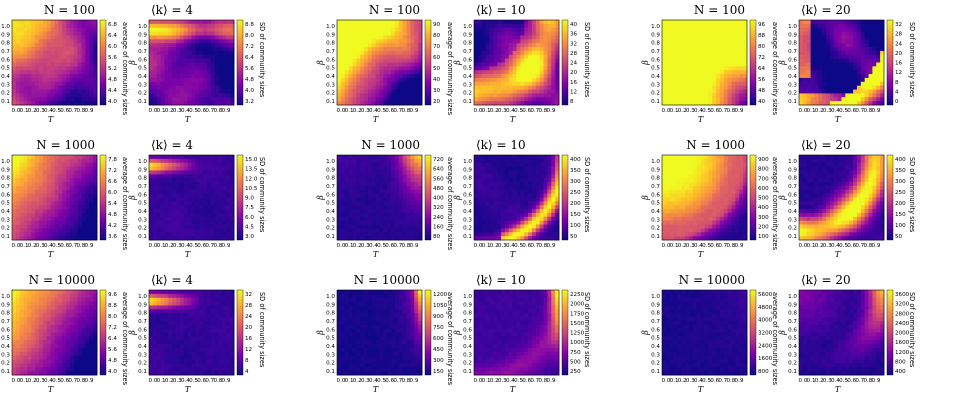 The image size is (955, 402). What do you see at coordinates (112, 69) in the screenshot?
I see `colorbar-tick-label: 5.2` at bounding box center [112, 69].